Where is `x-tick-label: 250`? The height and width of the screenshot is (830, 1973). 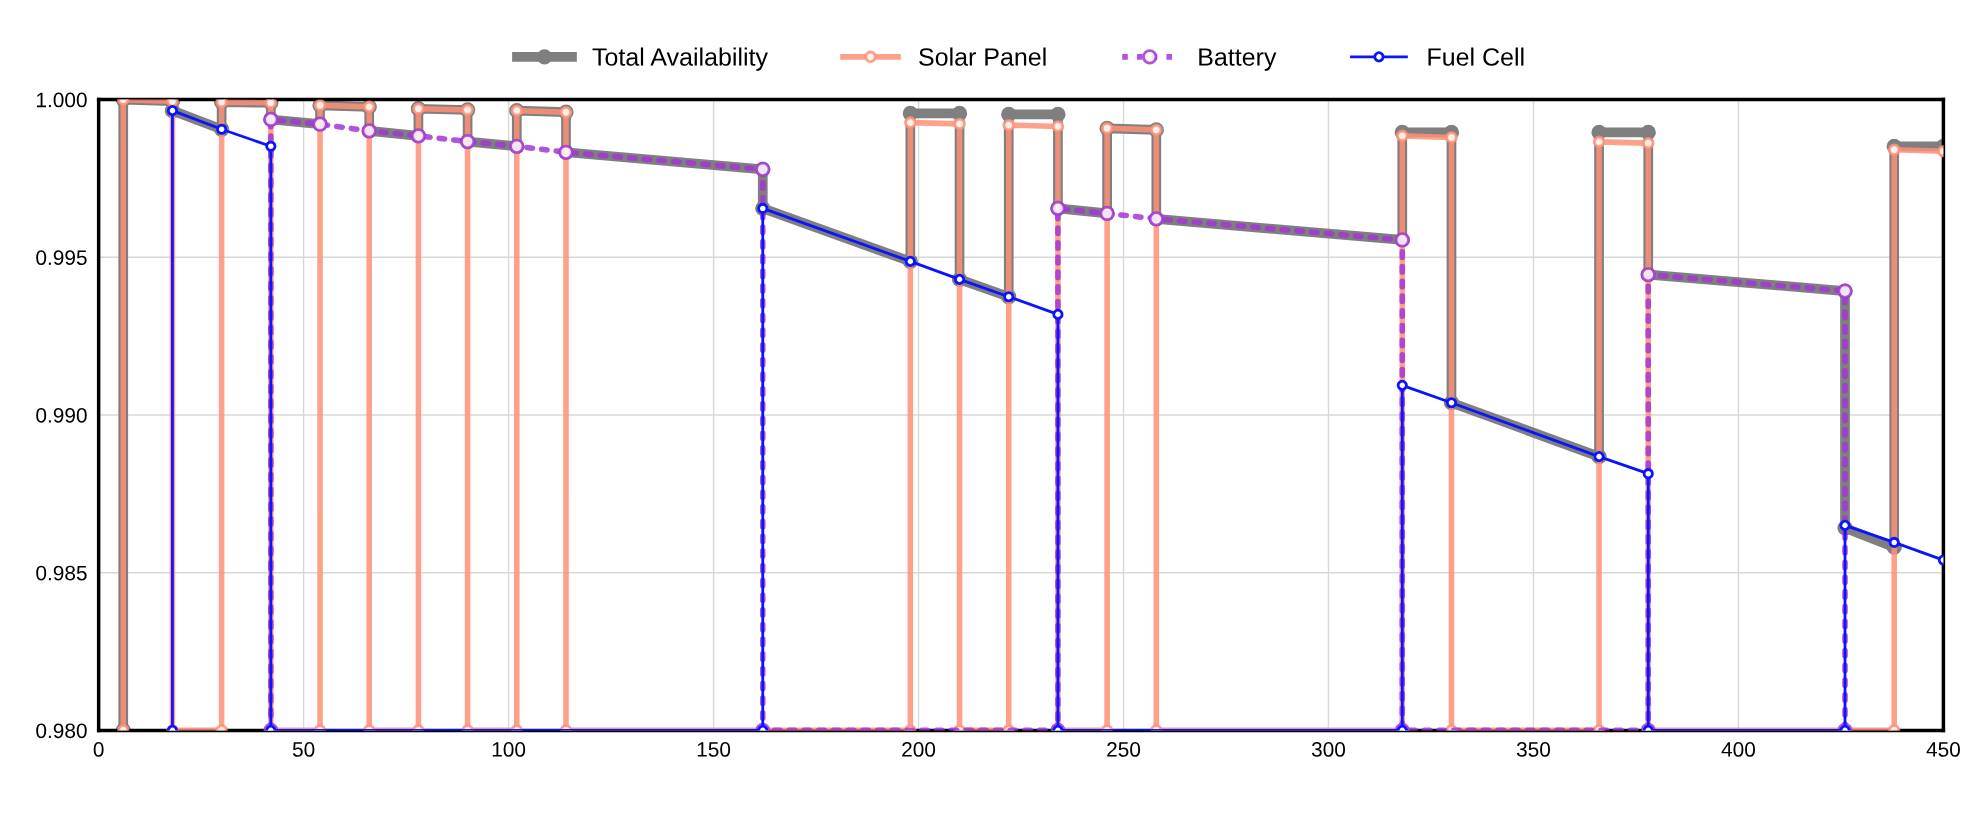
x-tick-label: 250 is located at coordinates (1124, 749).